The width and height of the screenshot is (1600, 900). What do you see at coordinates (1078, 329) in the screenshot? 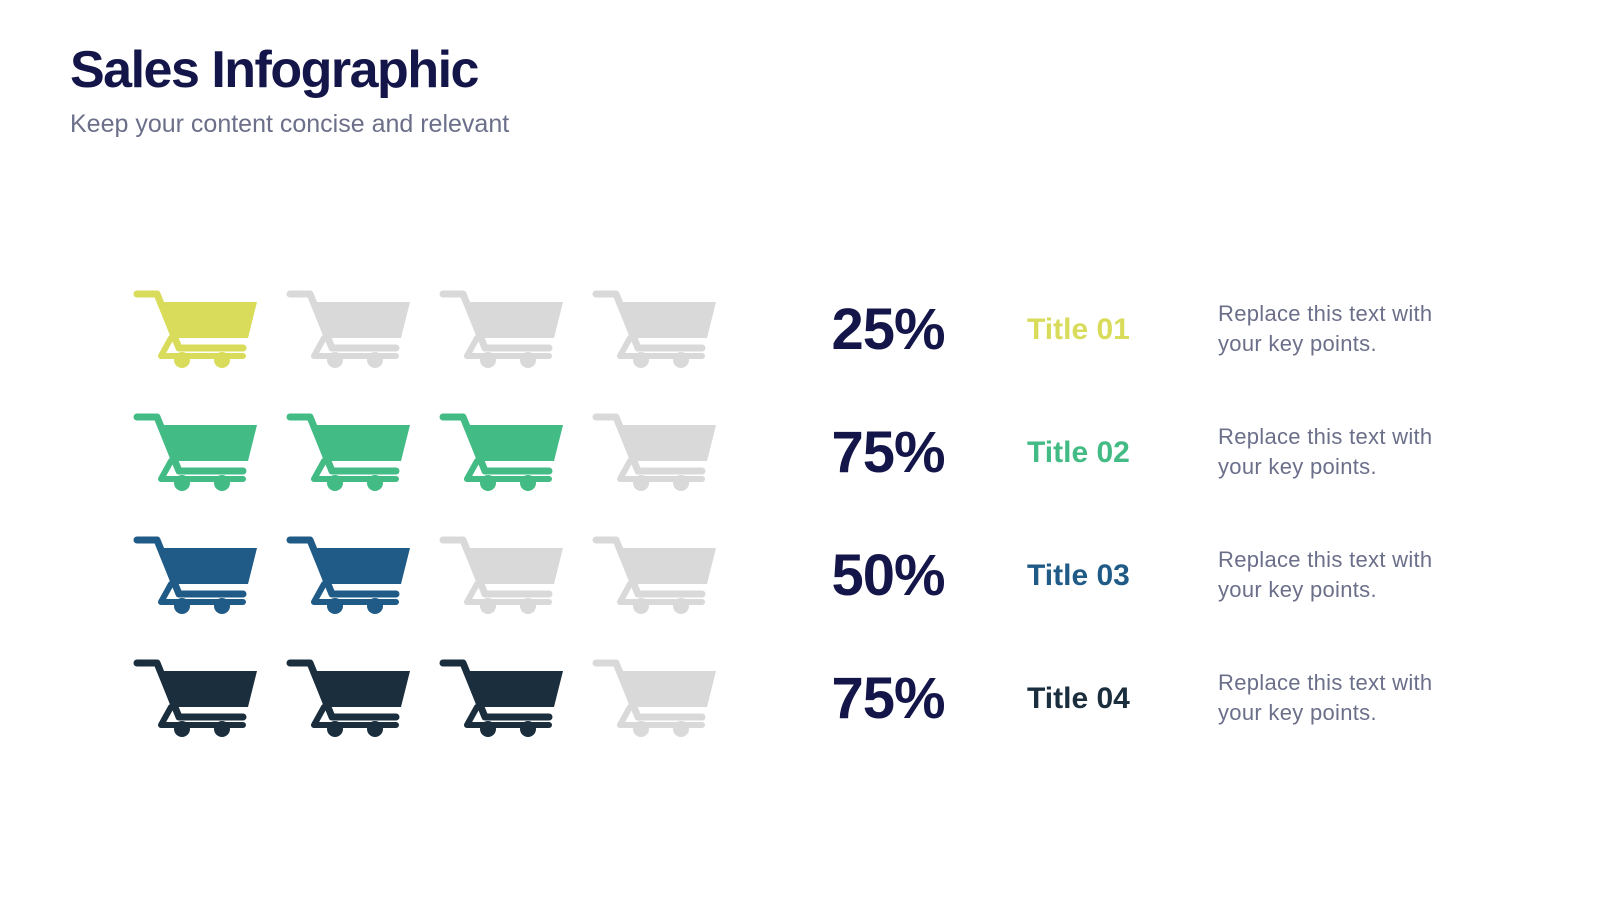
I see `row-title: Title 01` at bounding box center [1078, 329].